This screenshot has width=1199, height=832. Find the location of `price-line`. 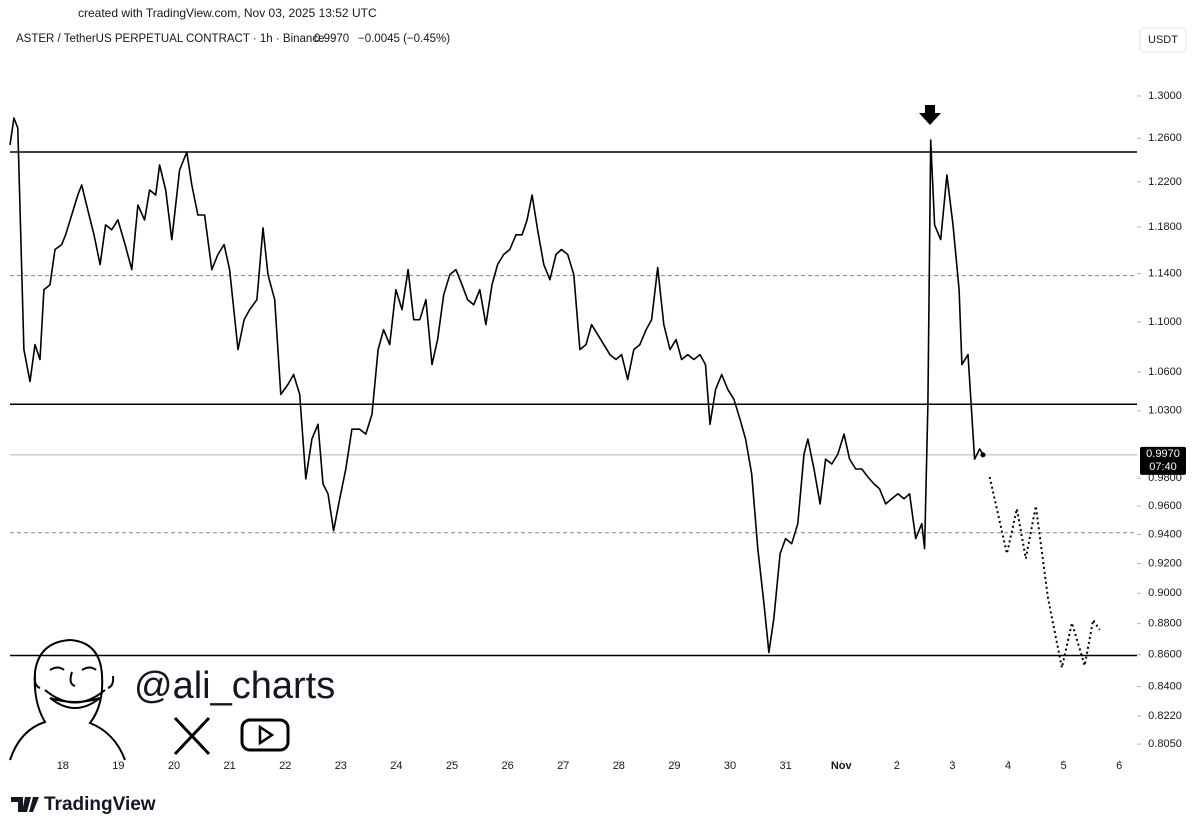

price-line is located at coordinates (1044, 572).